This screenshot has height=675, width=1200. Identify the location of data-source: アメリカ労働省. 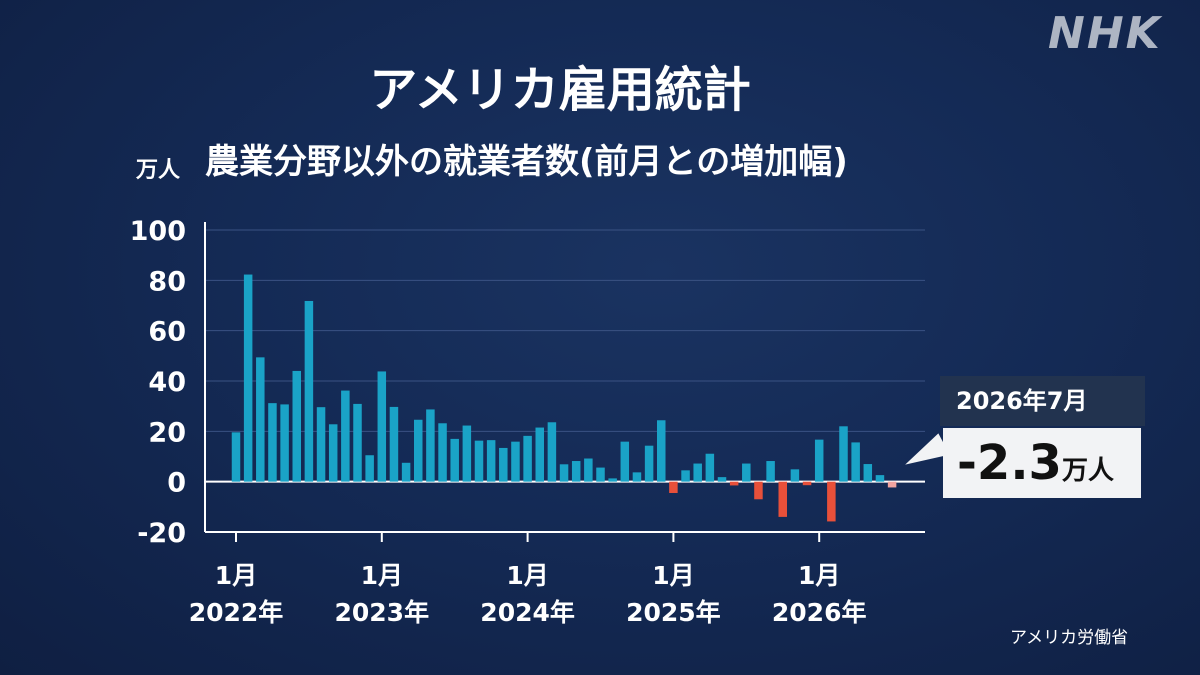
(1069, 638).